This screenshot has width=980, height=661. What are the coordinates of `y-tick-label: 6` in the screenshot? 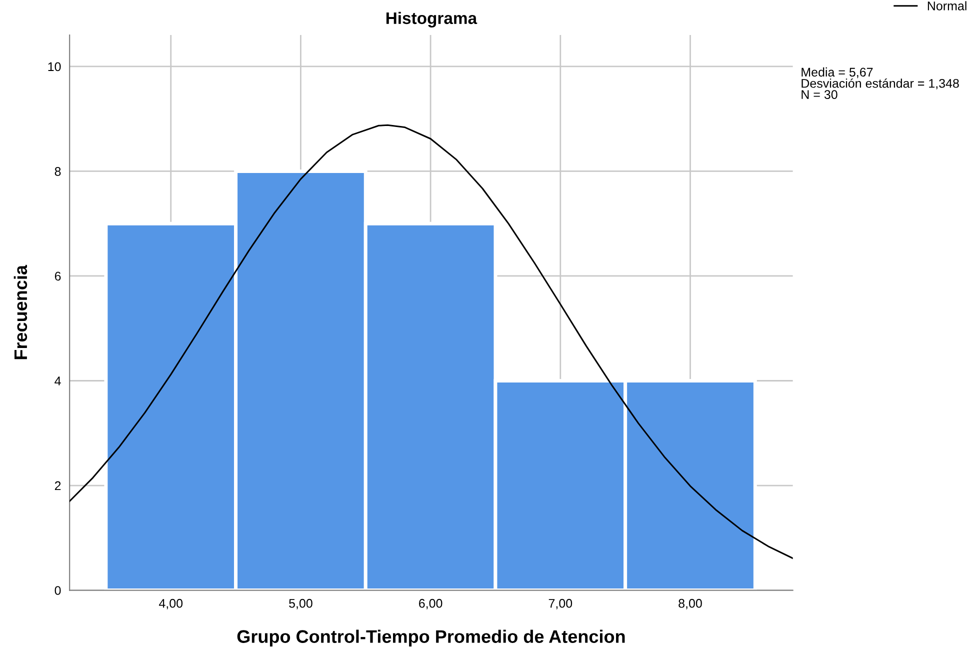 It's located at (57, 276).